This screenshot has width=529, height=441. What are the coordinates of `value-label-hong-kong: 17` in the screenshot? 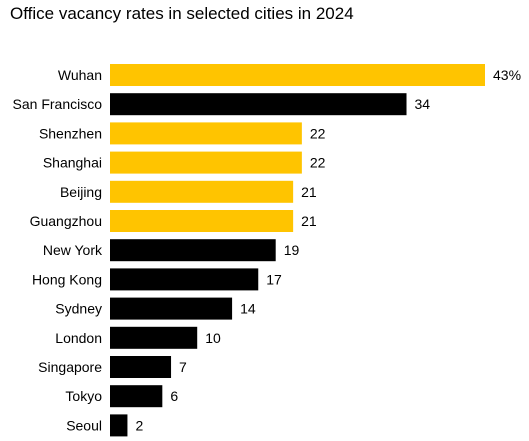 It's located at (274, 279).